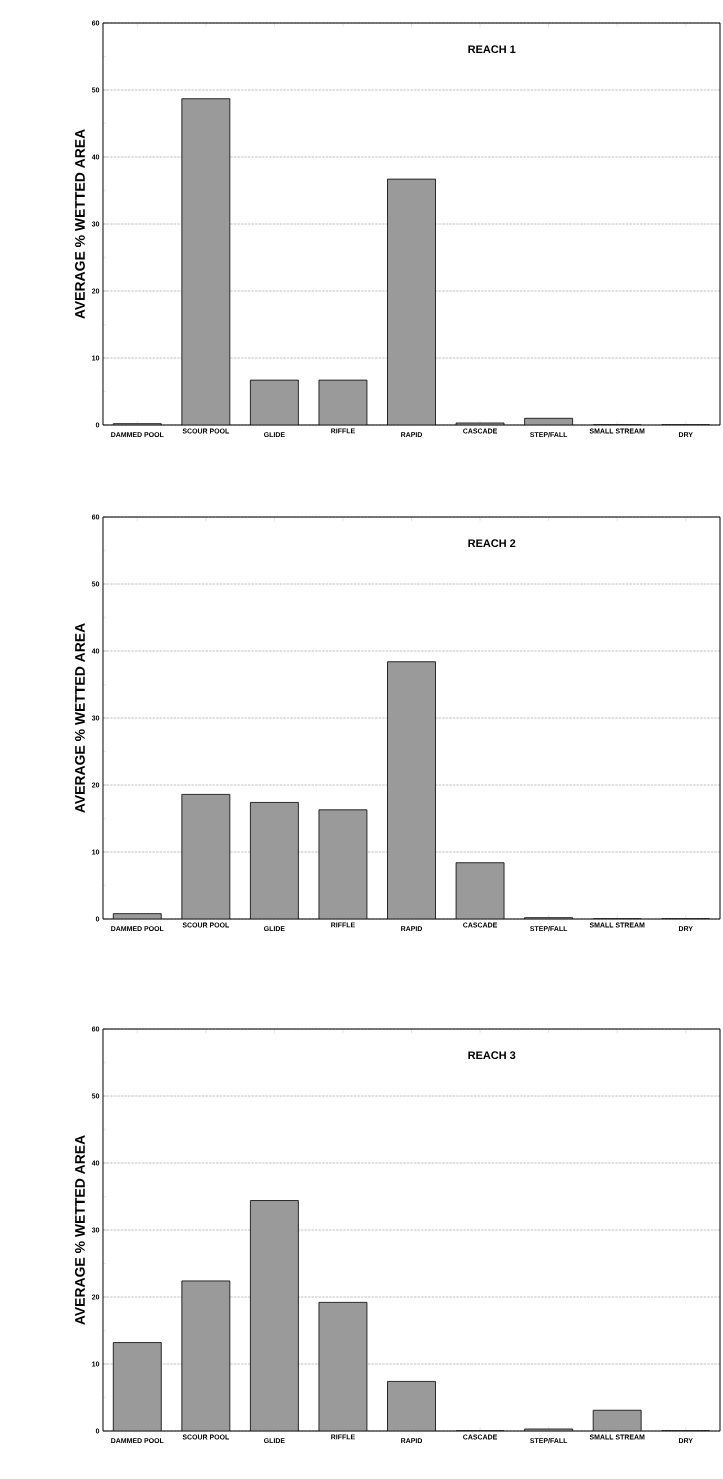  What do you see at coordinates (492, 1055) in the screenshot?
I see `text: REACH 3` at bounding box center [492, 1055].